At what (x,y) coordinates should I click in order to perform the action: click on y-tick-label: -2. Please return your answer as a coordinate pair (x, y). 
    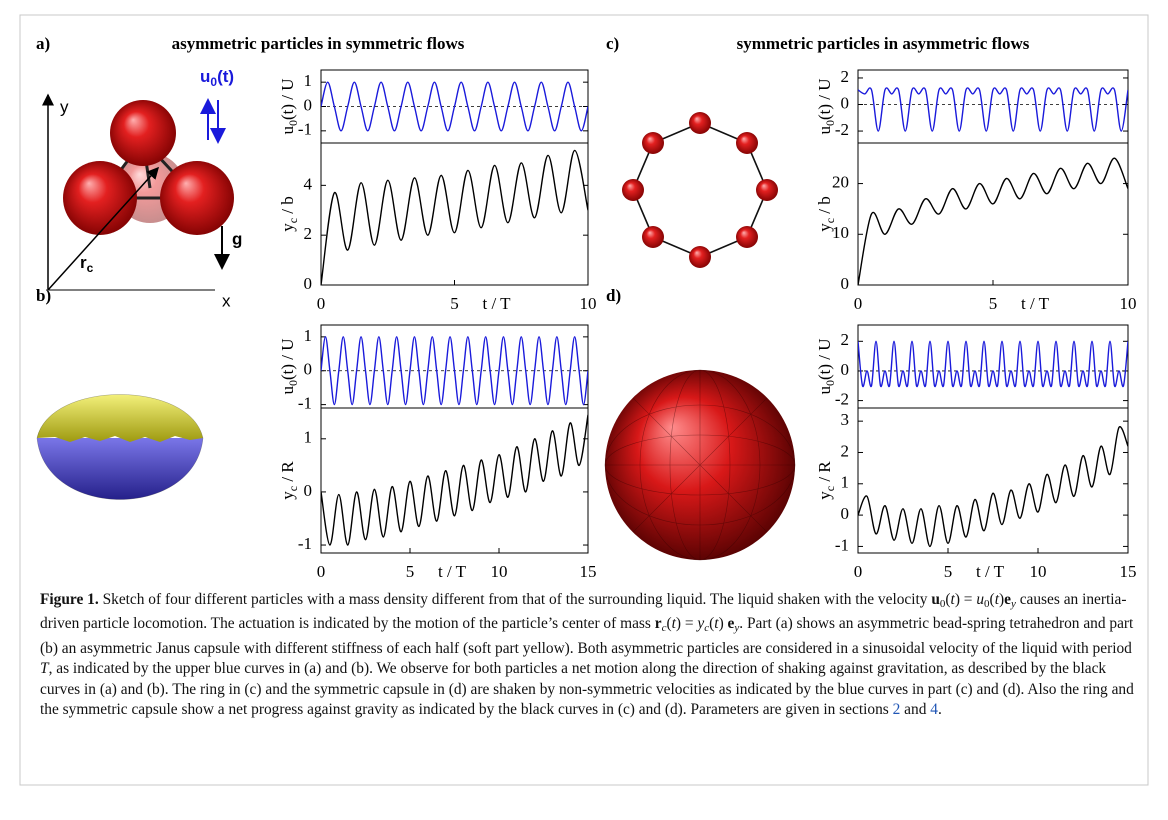
    Looking at the image, I should click on (842, 129).